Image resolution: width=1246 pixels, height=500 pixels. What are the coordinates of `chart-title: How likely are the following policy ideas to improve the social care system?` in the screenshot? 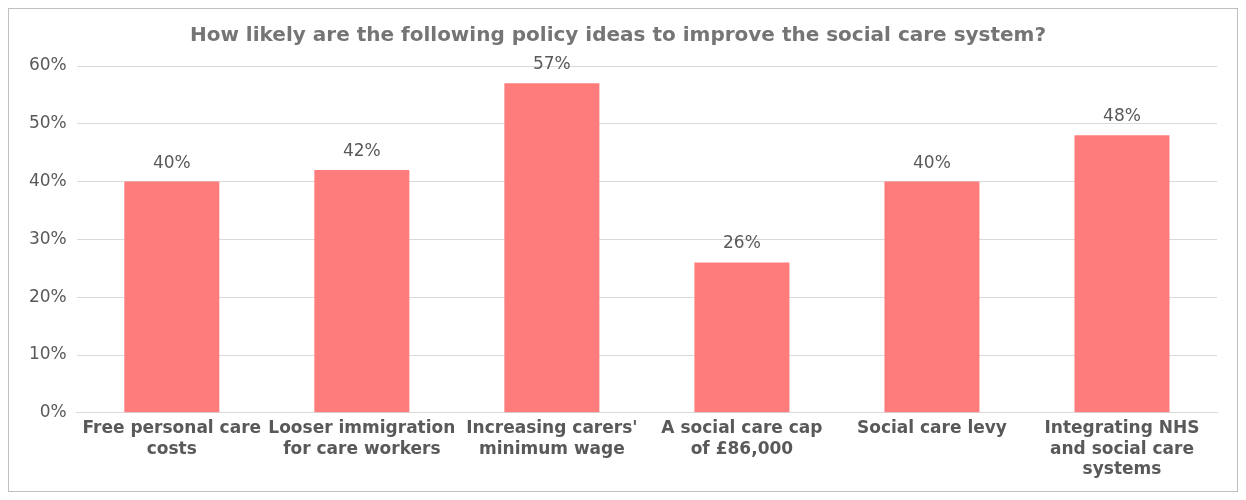 It's located at (618, 34).